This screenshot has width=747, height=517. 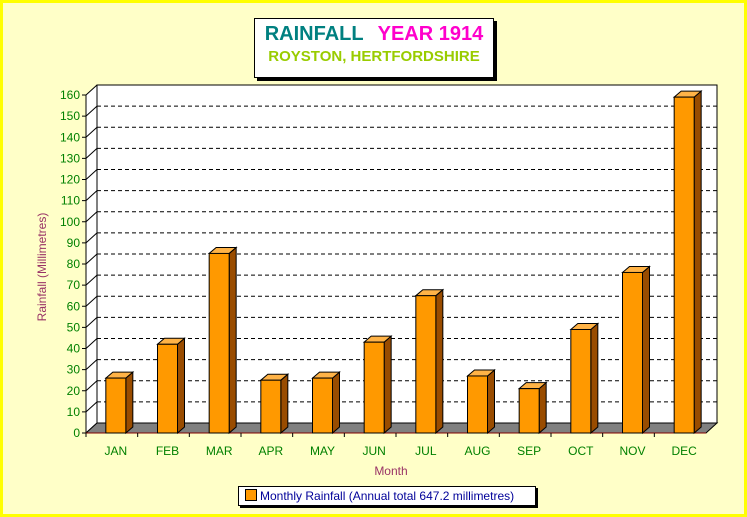 What do you see at coordinates (70, 95) in the screenshot?
I see `y-tick-label: 160` at bounding box center [70, 95].